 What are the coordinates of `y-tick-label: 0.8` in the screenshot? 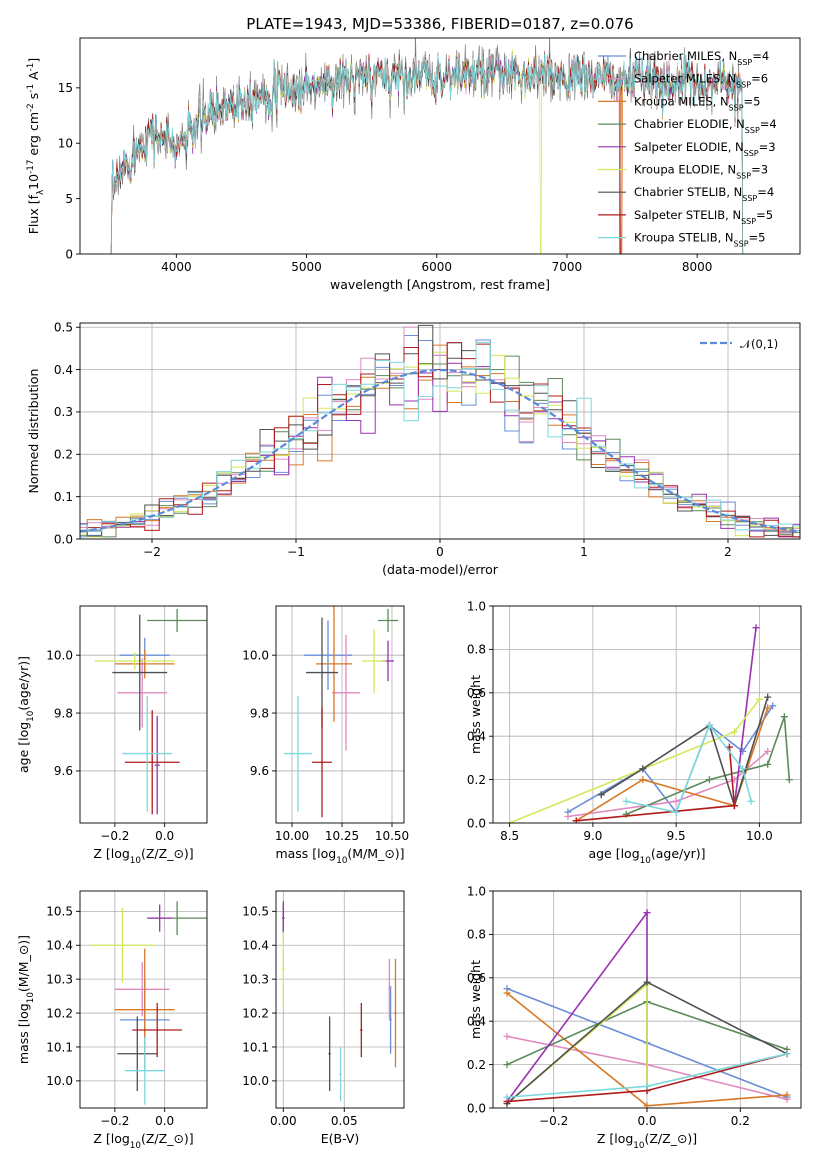 It's located at (476, 650).